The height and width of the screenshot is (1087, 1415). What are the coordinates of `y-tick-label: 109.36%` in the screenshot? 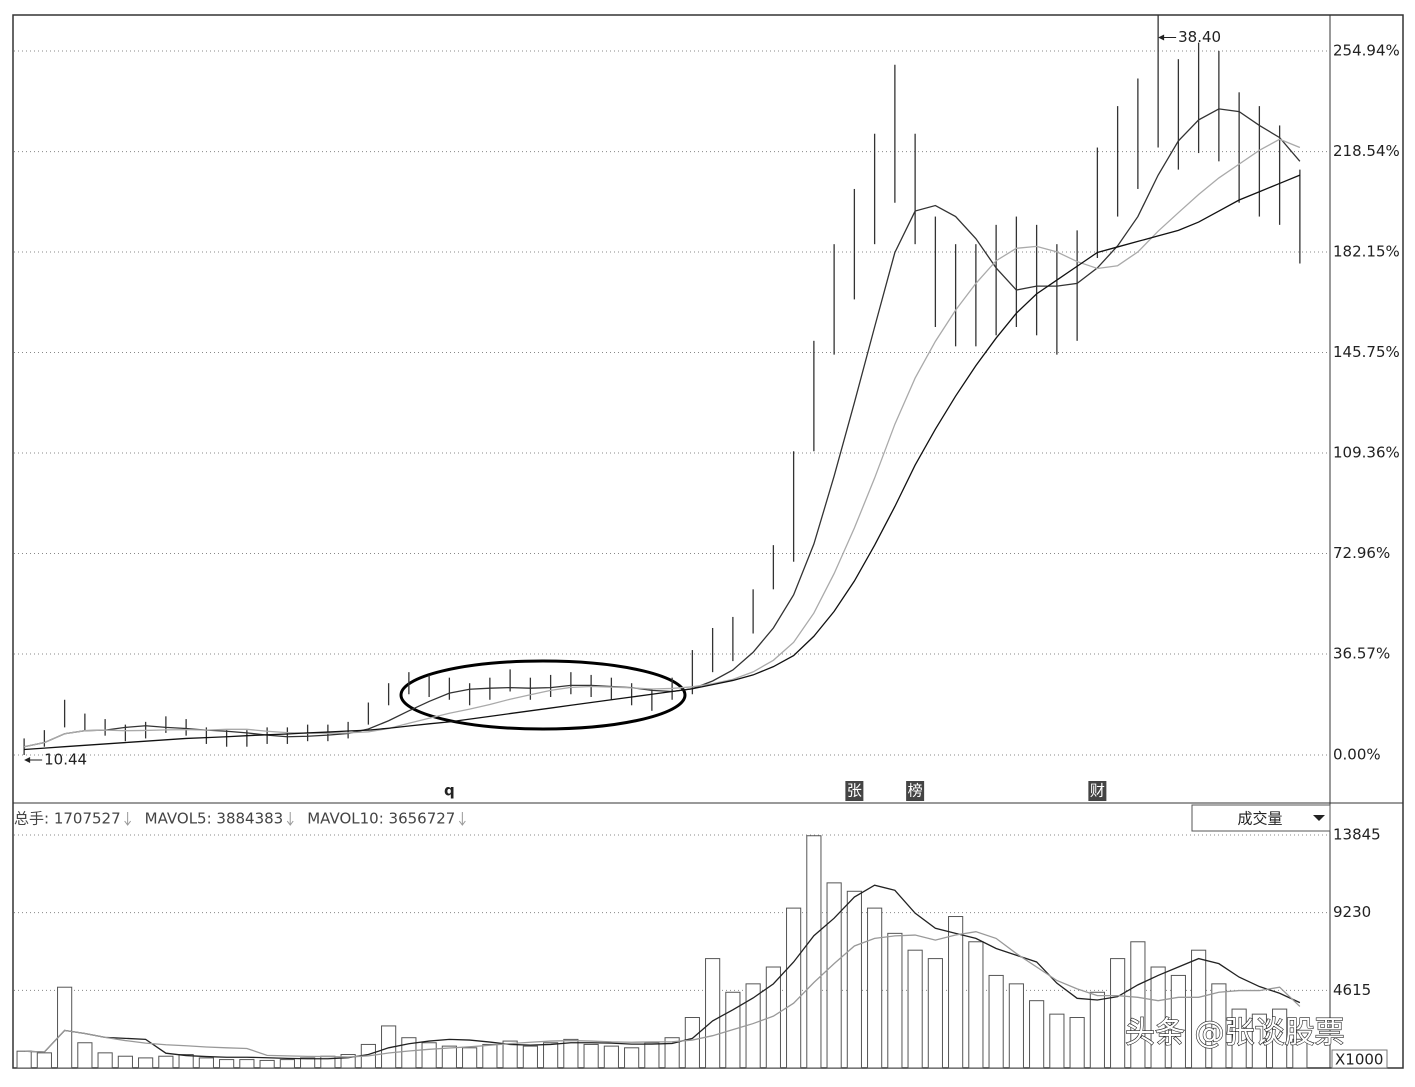 It's located at (1366, 453).